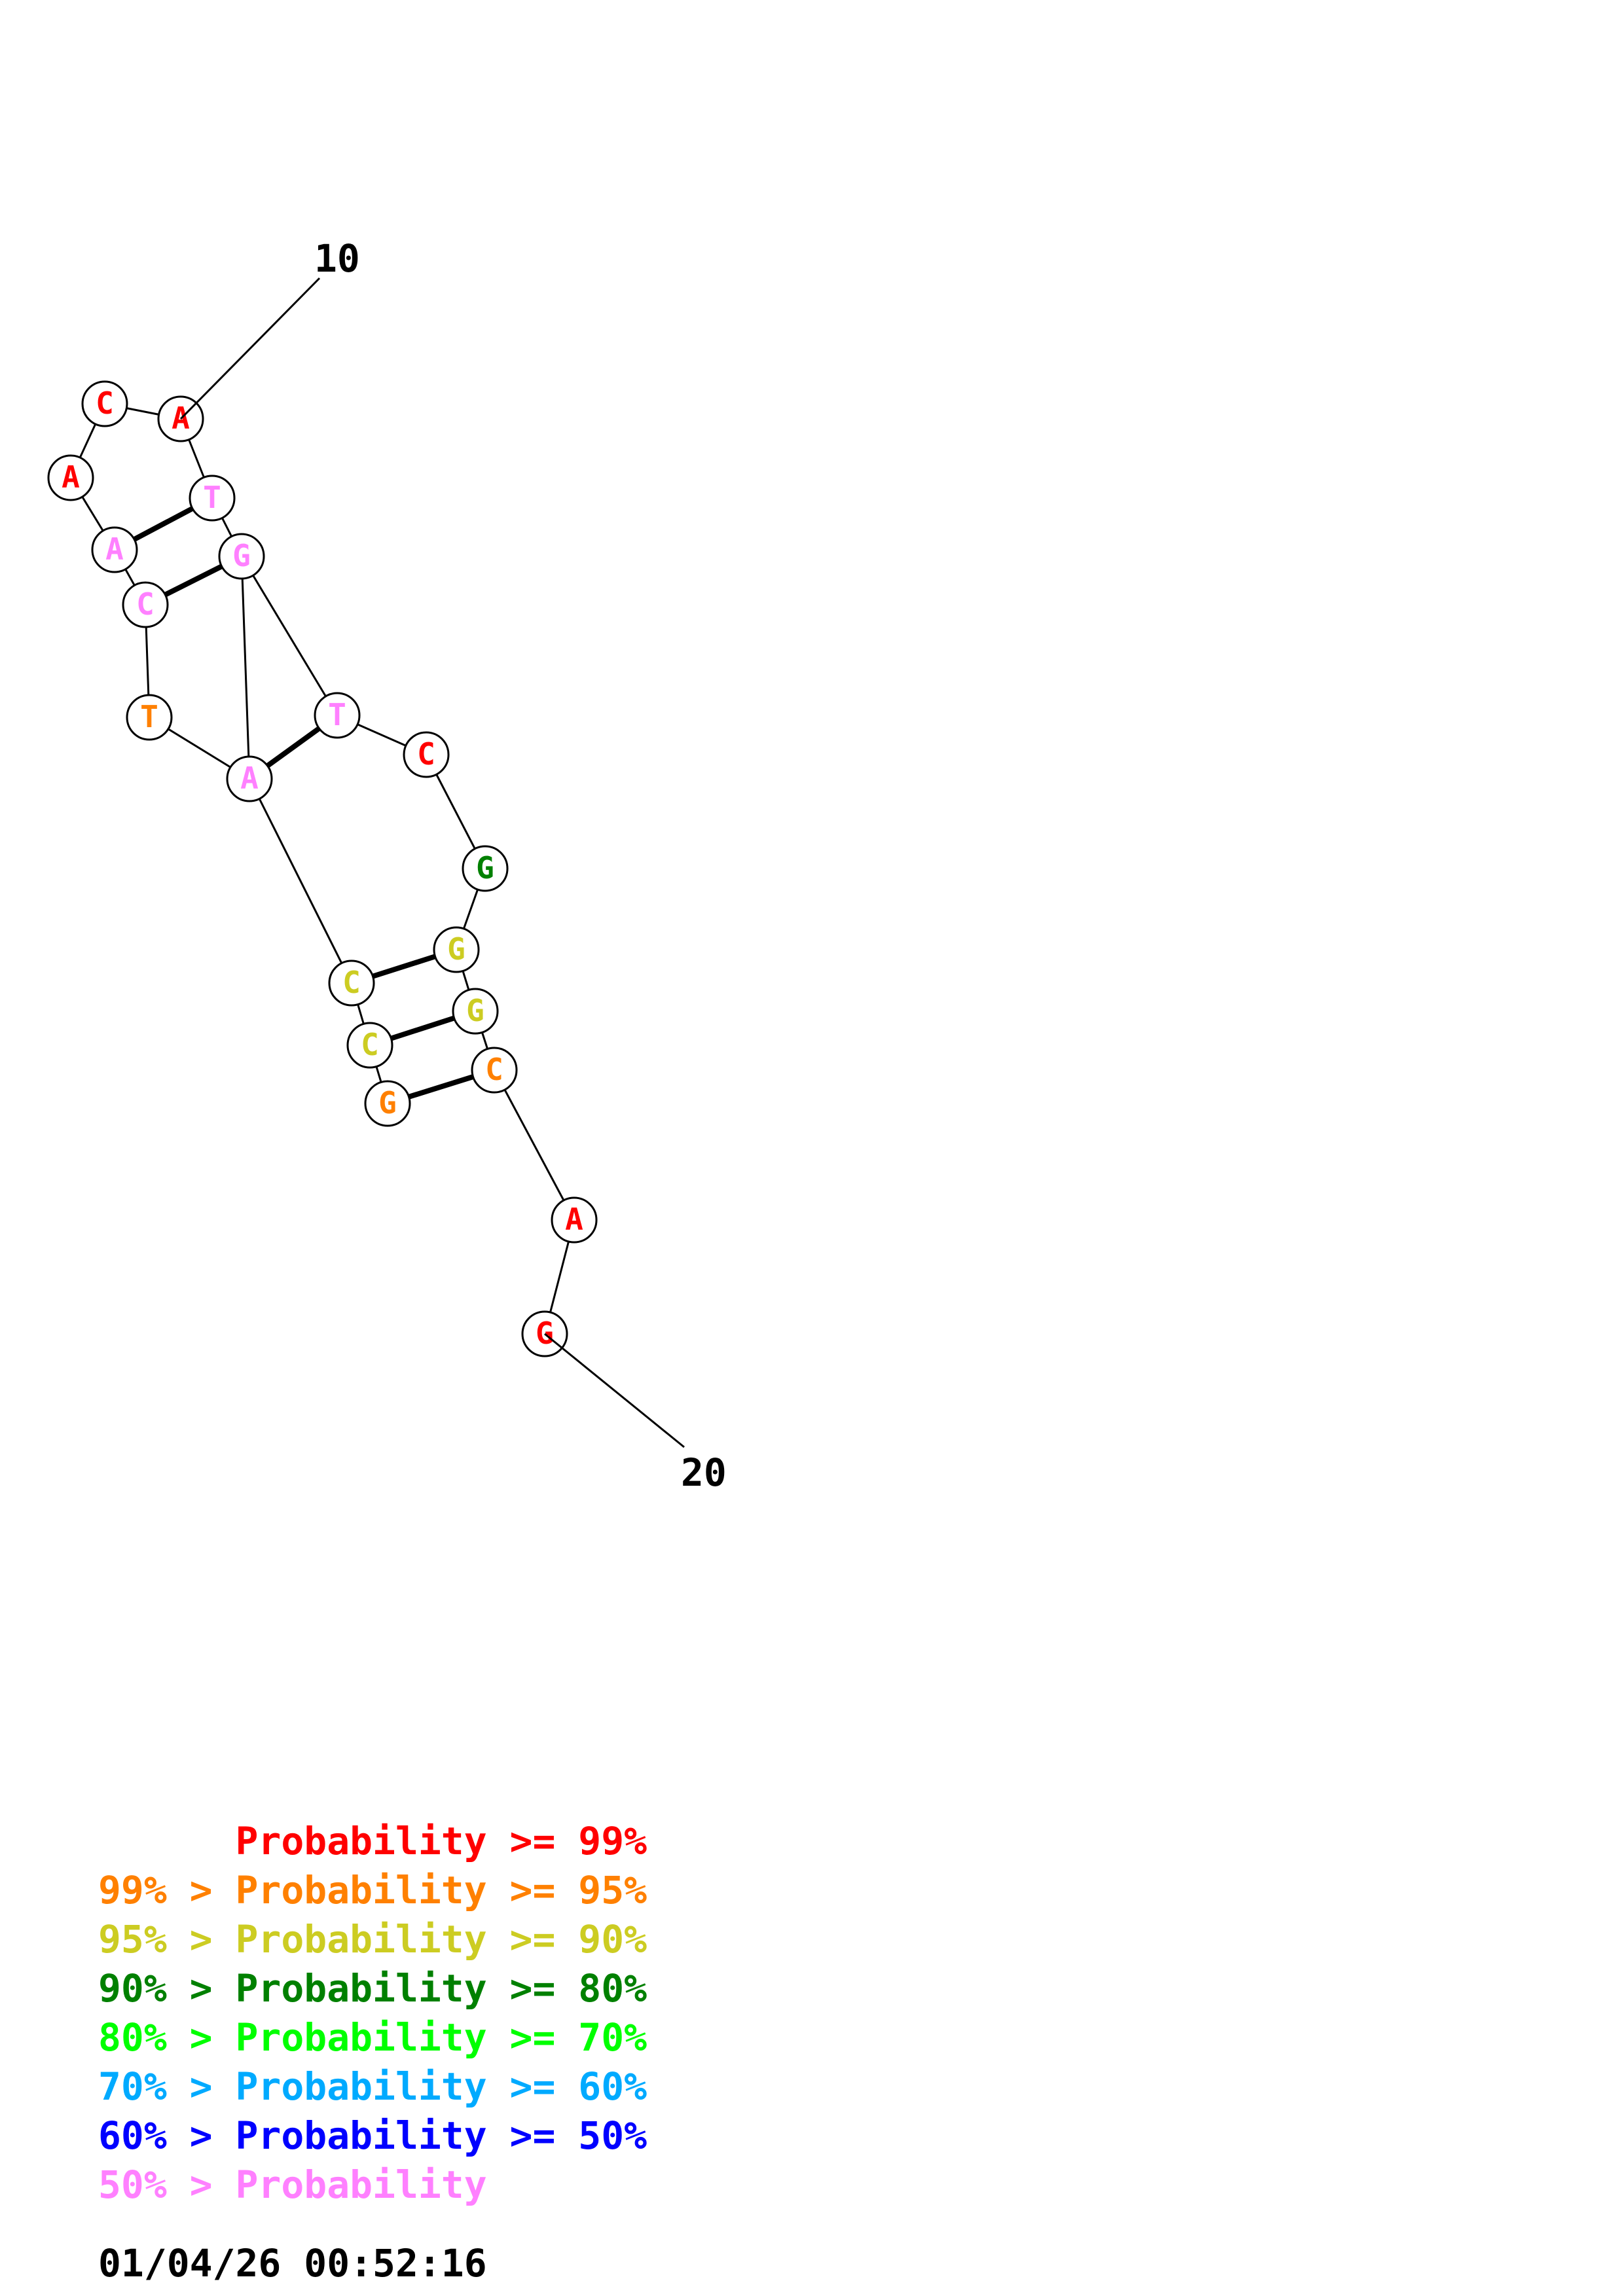 The height and width of the screenshot is (2296, 1623). I want to click on end-label-20: 20, so click(704, 1472).